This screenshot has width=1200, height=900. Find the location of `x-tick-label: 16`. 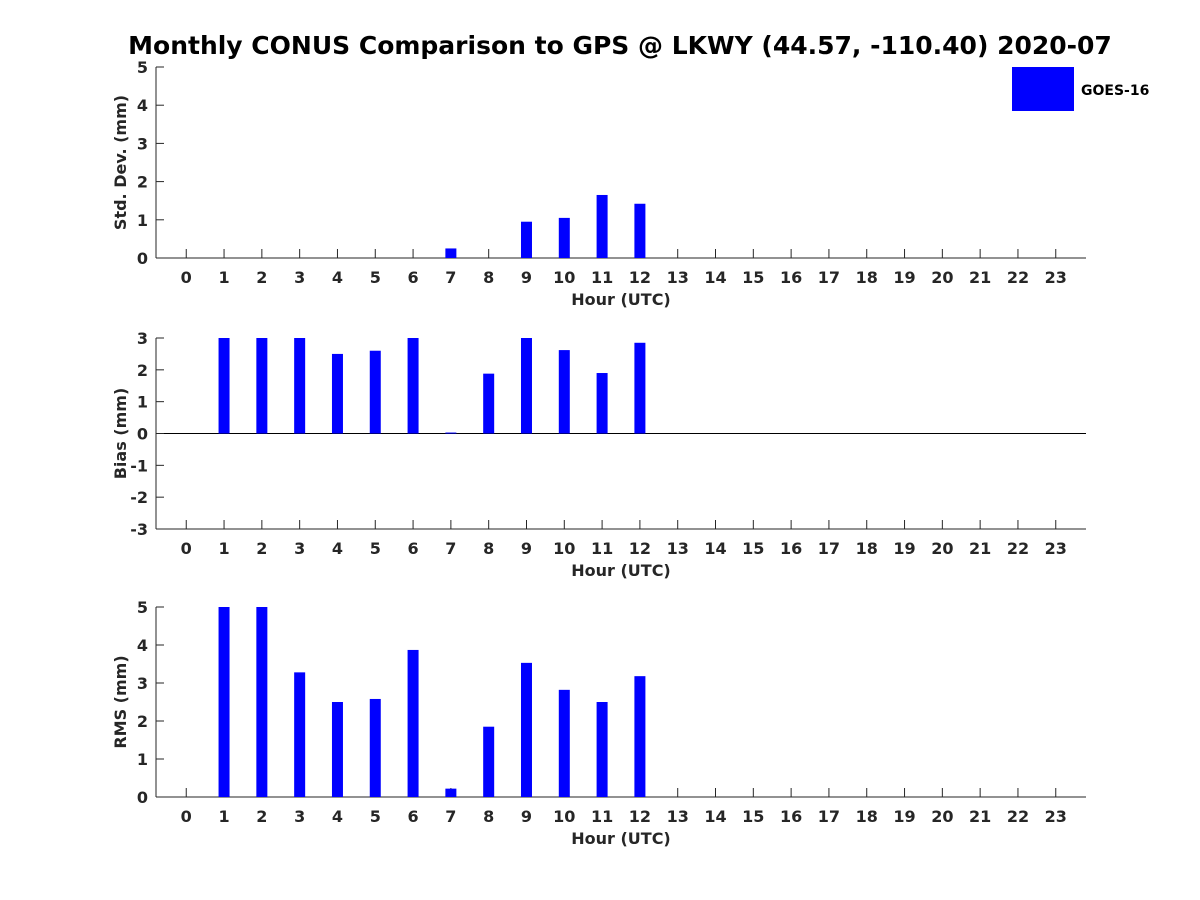

x-tick-label: 16 is located at coordinates (791, 816).